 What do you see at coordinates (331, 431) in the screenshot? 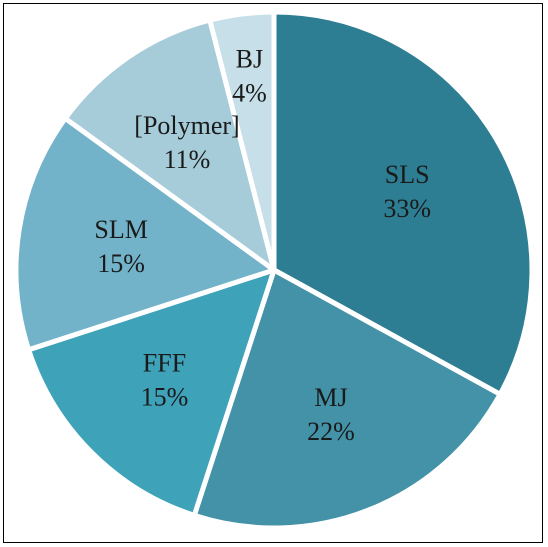
I see `slice-percent-label: 22%` at bounding box center [331, 431].